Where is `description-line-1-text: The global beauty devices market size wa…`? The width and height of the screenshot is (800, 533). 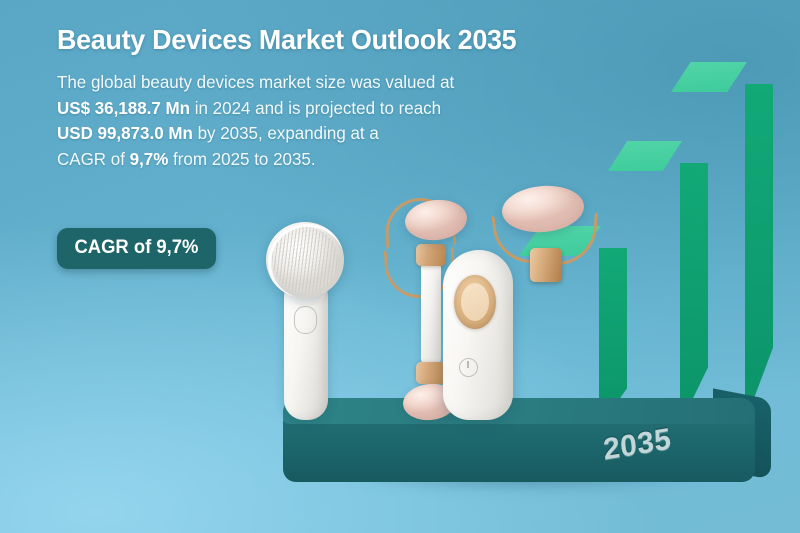 description-line-1-text: The global beauty devices market size wa… is located at coordinates (256, 82).